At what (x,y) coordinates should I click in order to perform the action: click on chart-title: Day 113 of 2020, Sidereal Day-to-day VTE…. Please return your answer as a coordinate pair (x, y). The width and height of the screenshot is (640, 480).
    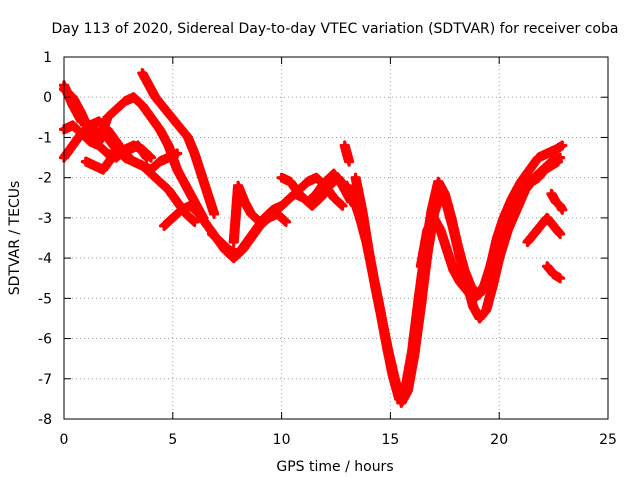
    Looking at the image, I should click on (335, 29).